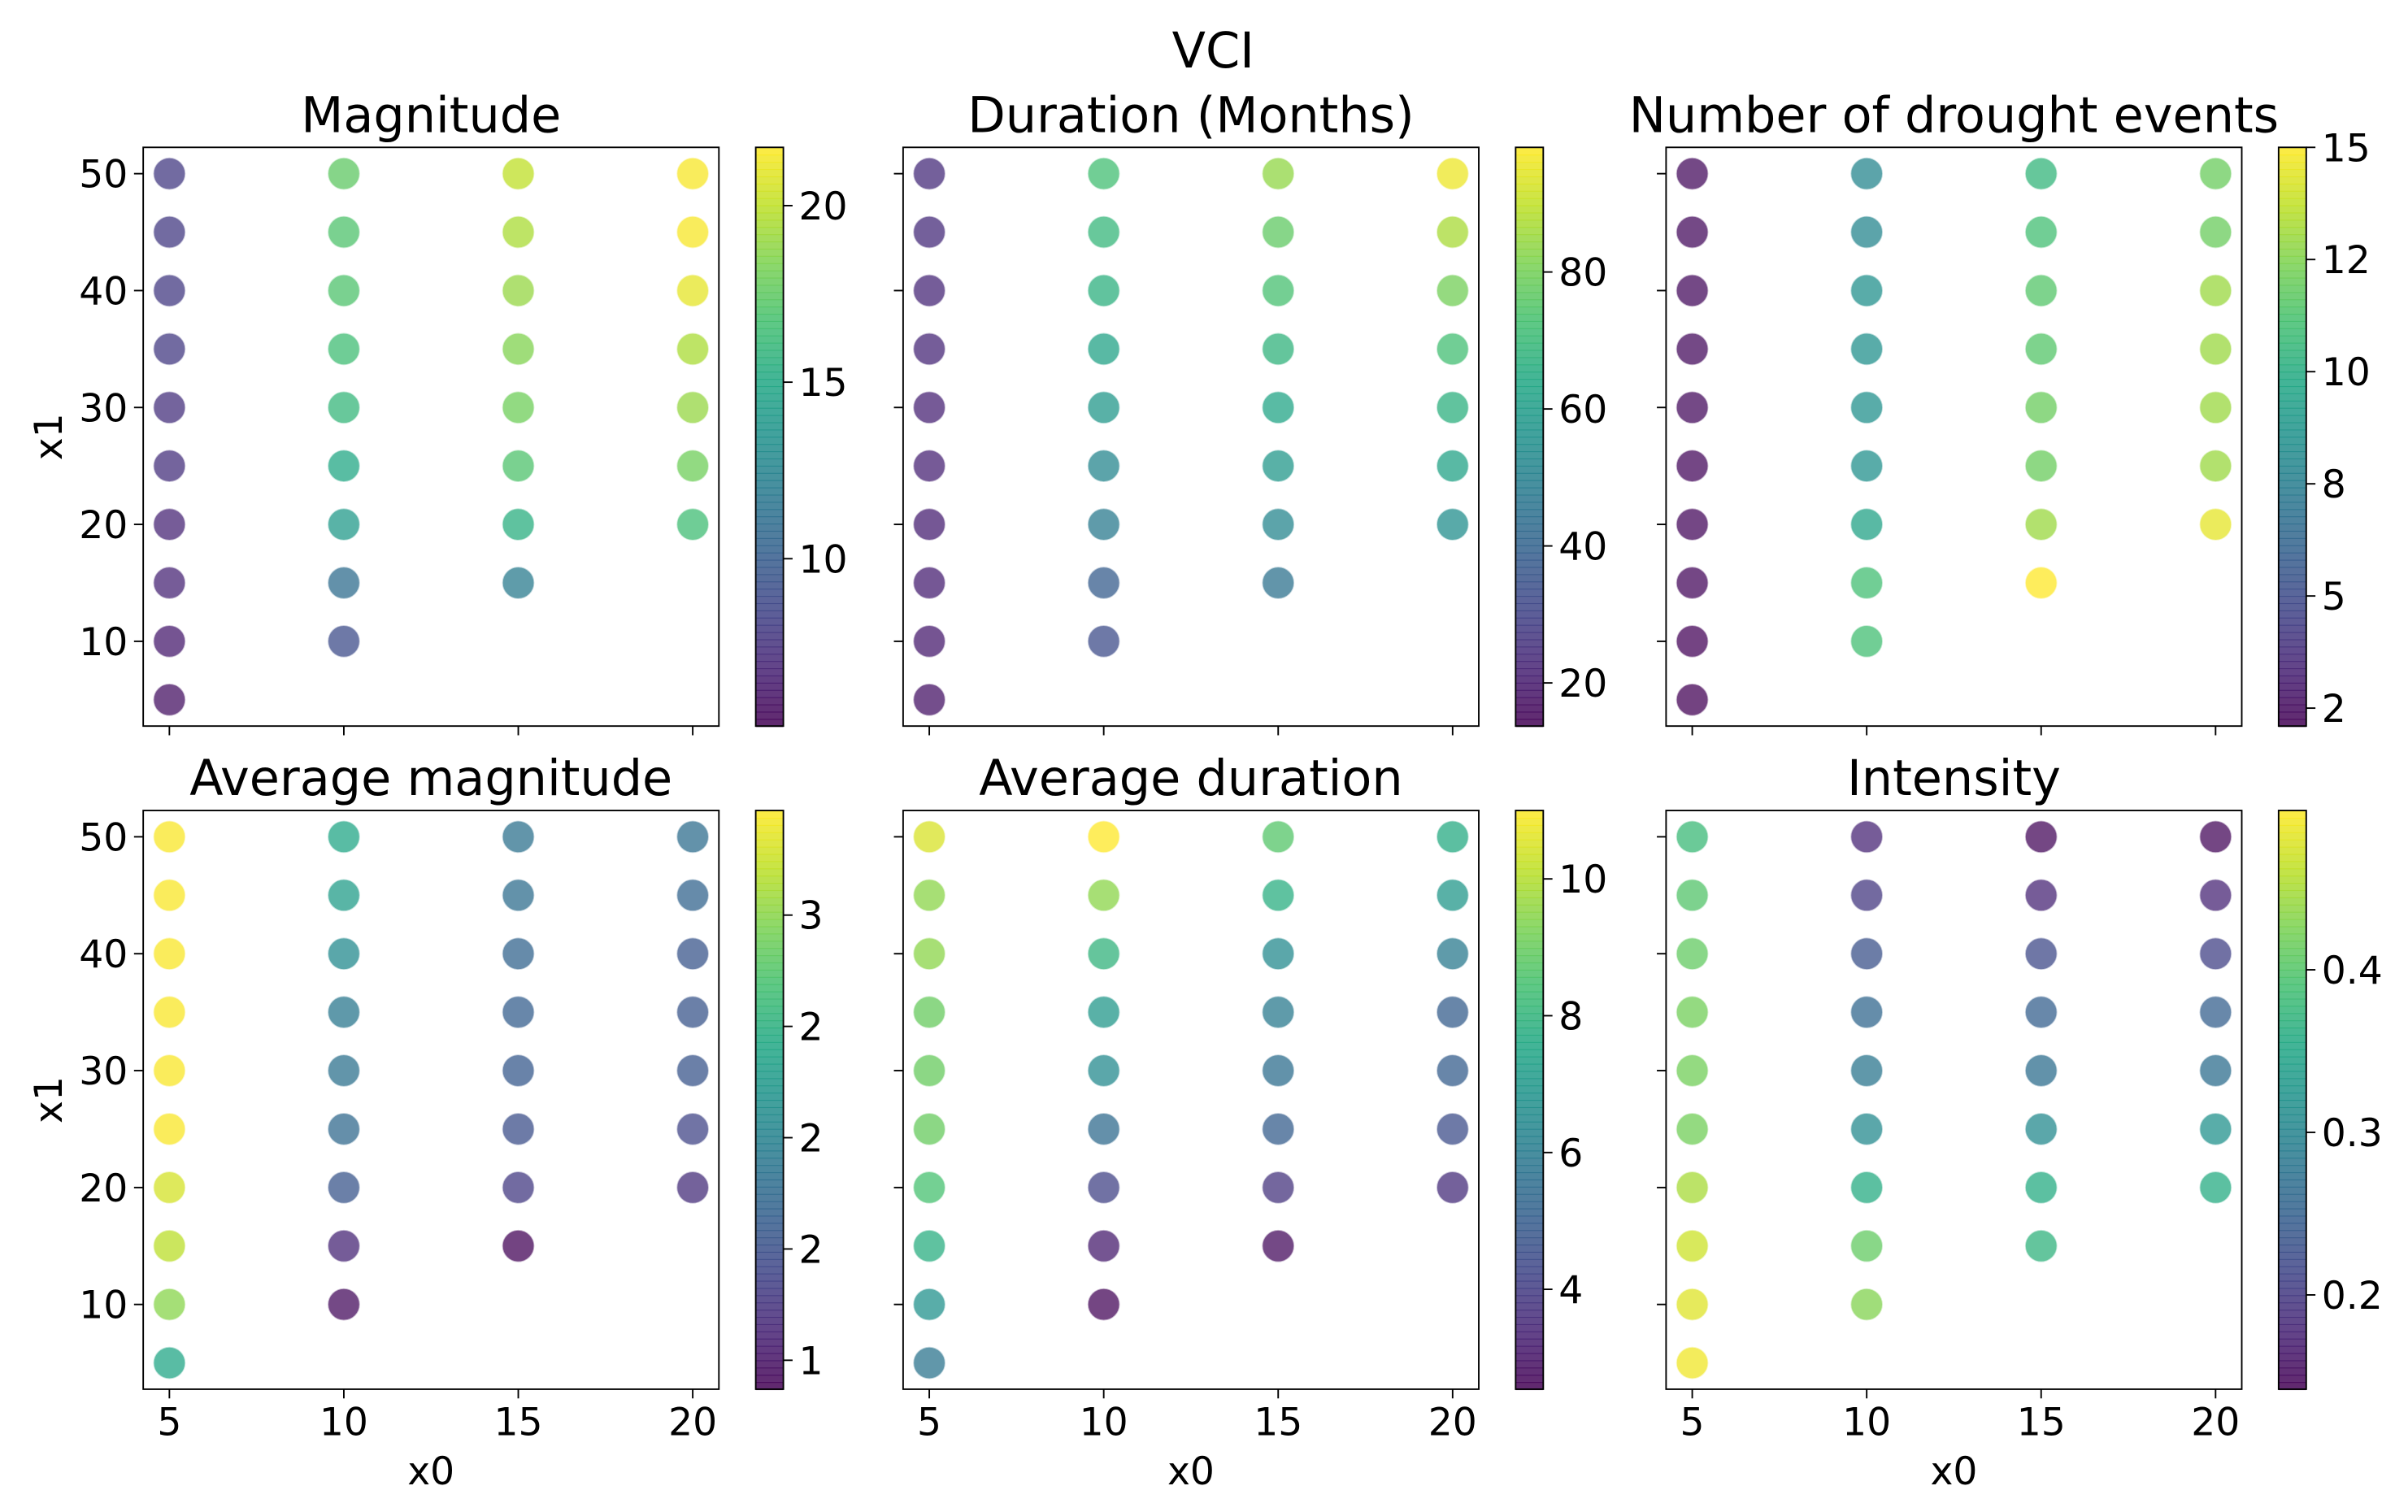 The height and width of the screenshot is (1512, 2408). What do you see at coordinates (1954, 437) in the screenshot?
I see `axes-frame` at bounding box center [1954, 437].